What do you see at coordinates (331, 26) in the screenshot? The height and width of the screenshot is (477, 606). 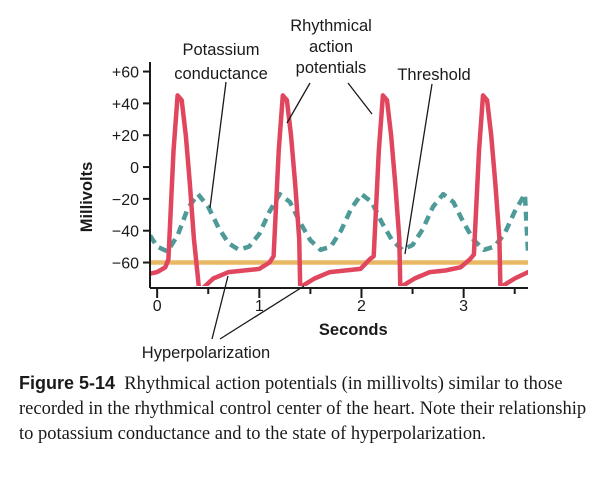 I see `rhythmical-action-potentials-label: Rhythmical` at bounding box center [331, 26].